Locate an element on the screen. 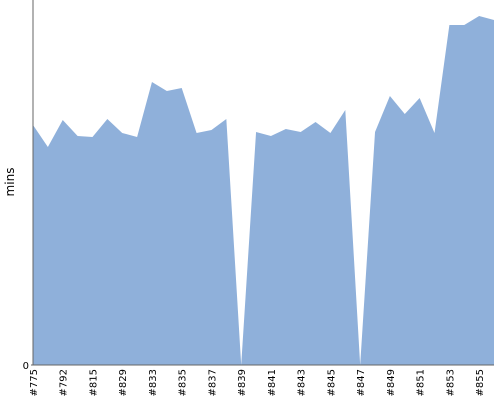 The image size is (500, 400). x-tick-label: #849 is located at coordinates (391, 382).